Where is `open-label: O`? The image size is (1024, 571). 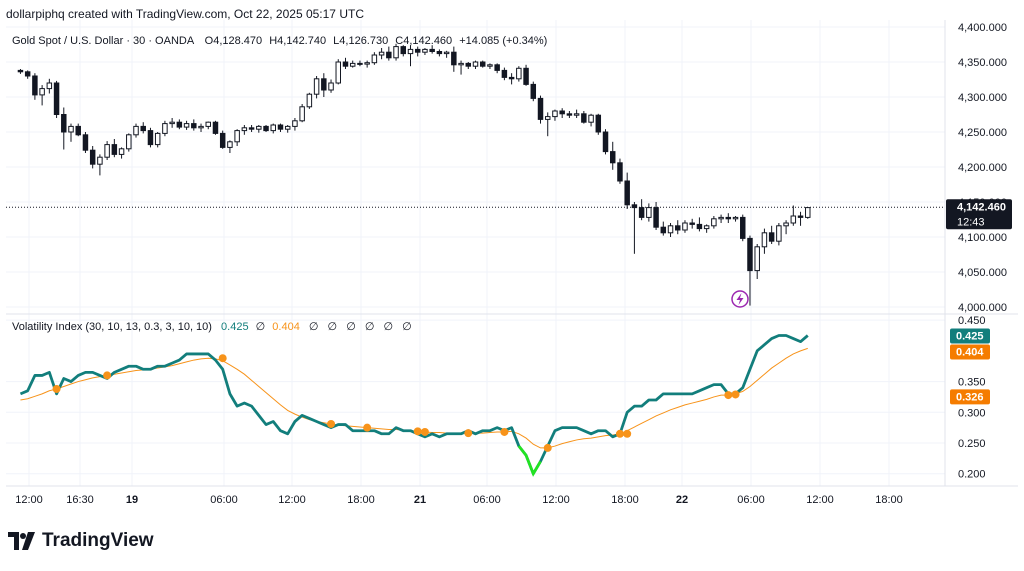 open-label: O is located at coordinates (209, 41).